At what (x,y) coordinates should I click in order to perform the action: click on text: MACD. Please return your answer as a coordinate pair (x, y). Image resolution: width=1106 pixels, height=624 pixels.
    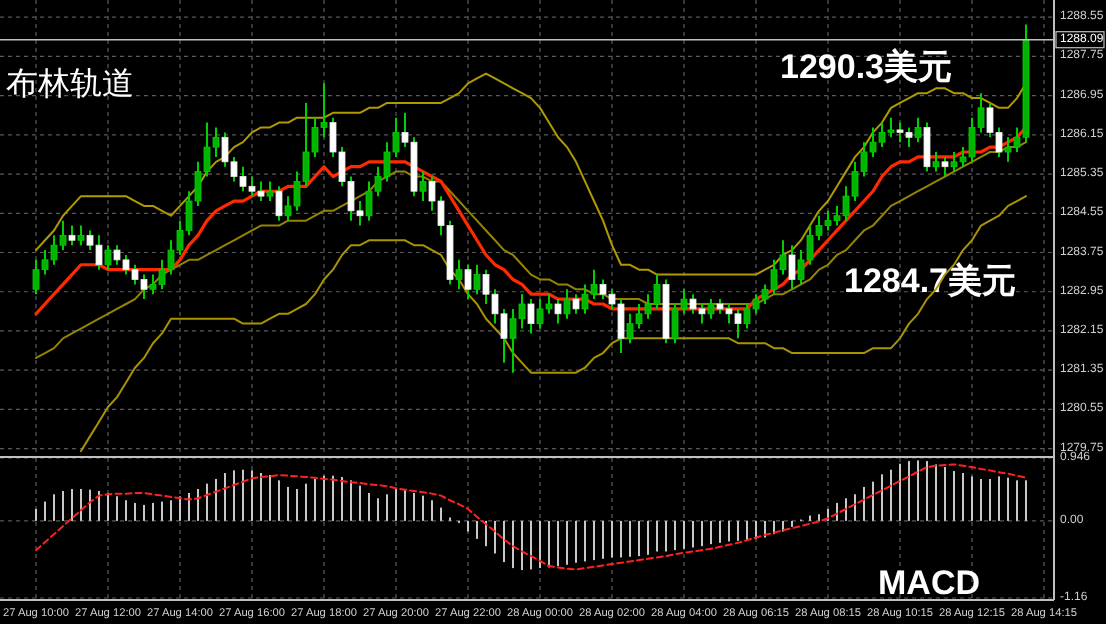
    Looking at the image, I should click on (929, 583).